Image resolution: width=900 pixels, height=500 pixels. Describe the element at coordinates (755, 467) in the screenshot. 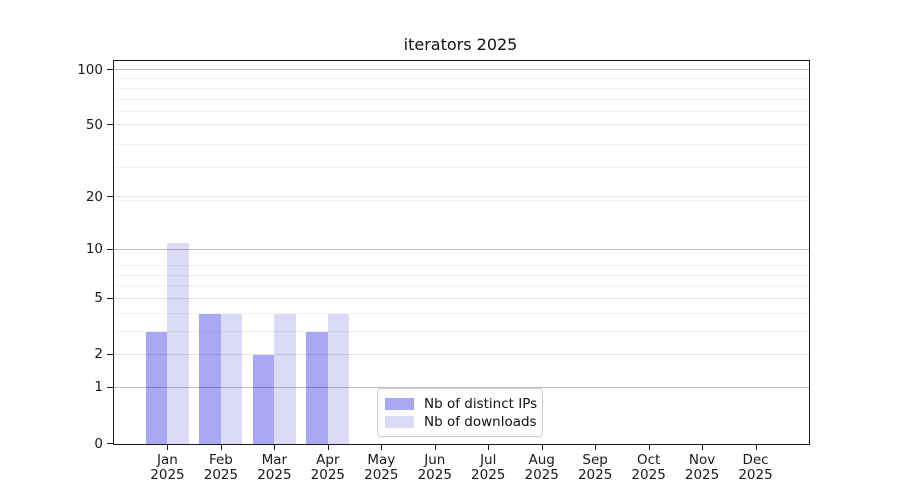

I see `x-tick-label: Dec 2025` at that location.